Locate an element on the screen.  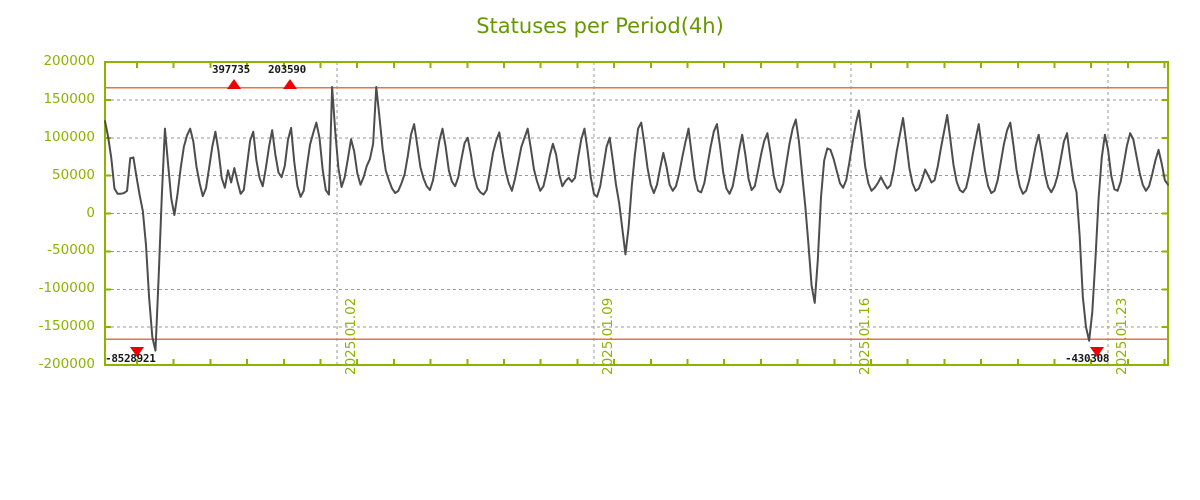
y-axis-tick-label: 0 is located at coordinates (90, 212).